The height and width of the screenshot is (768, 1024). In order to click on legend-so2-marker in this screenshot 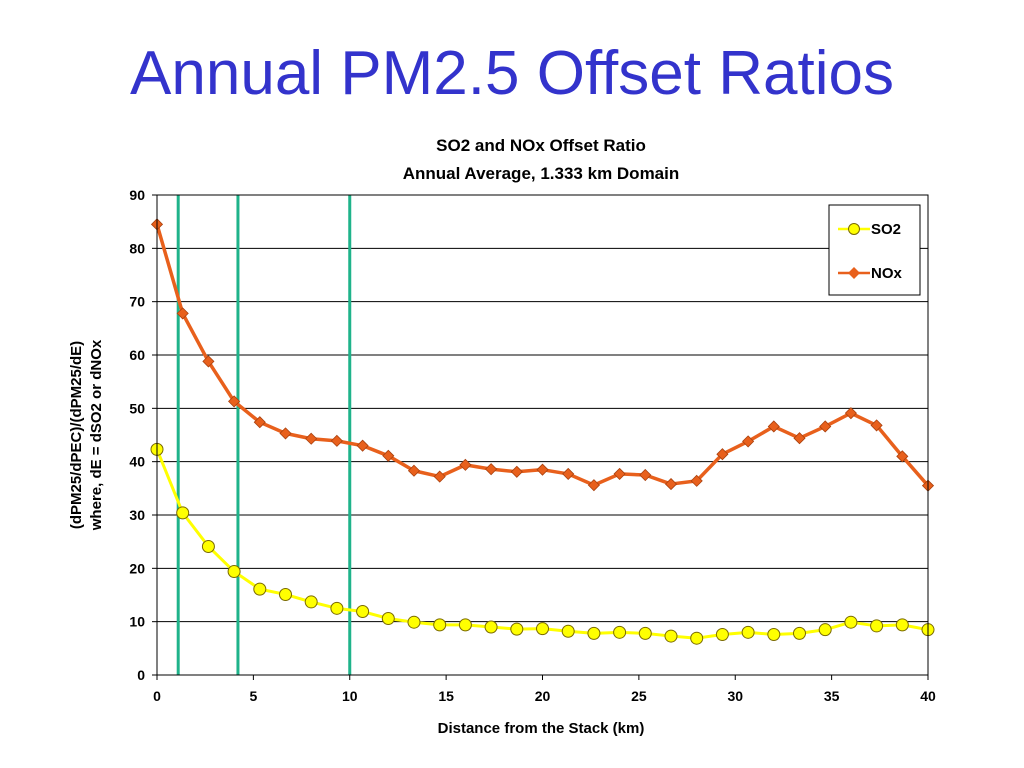, I will do `click(854, 229)`.